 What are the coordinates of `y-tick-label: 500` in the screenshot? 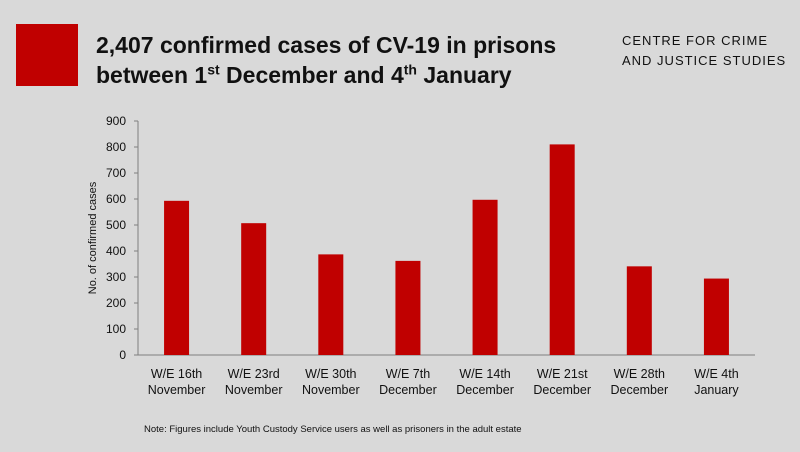 It's located at (116, 225).